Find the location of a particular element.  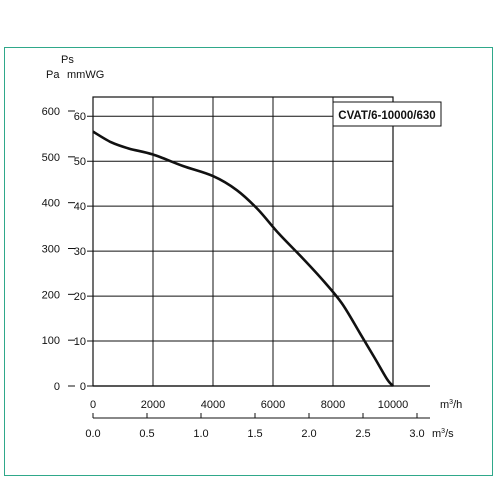

x-unit-m3s: m3/s is located at coordinates (443, 434).